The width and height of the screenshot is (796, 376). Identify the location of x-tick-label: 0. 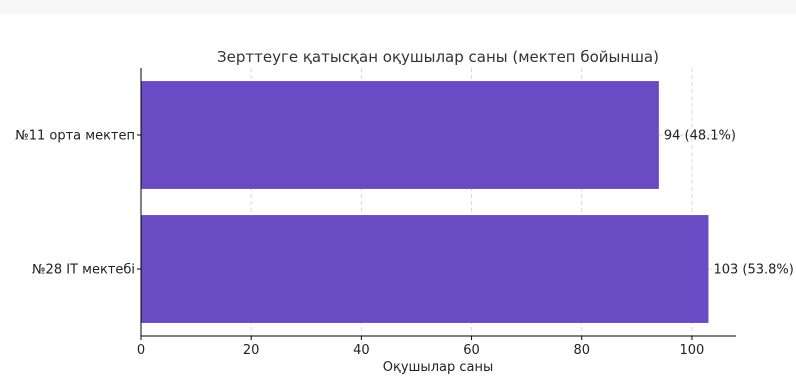
(141, 350).